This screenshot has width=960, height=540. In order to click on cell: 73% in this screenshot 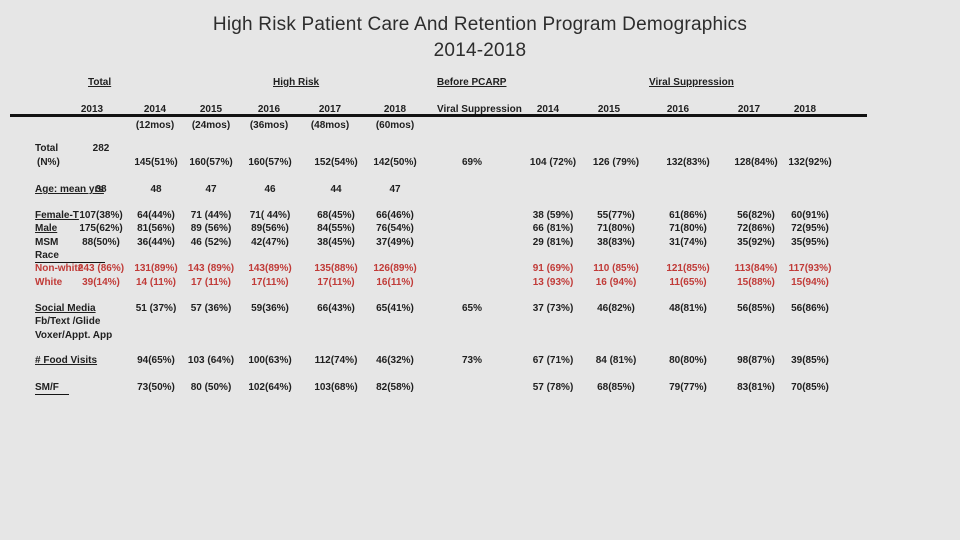, I will do `click(471, 360)`.